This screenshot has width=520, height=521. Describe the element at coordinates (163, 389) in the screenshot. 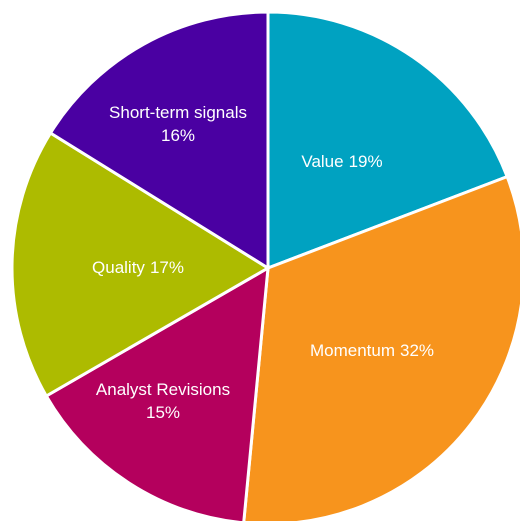

I see `slice-category: Analyst Revisions` at that location.